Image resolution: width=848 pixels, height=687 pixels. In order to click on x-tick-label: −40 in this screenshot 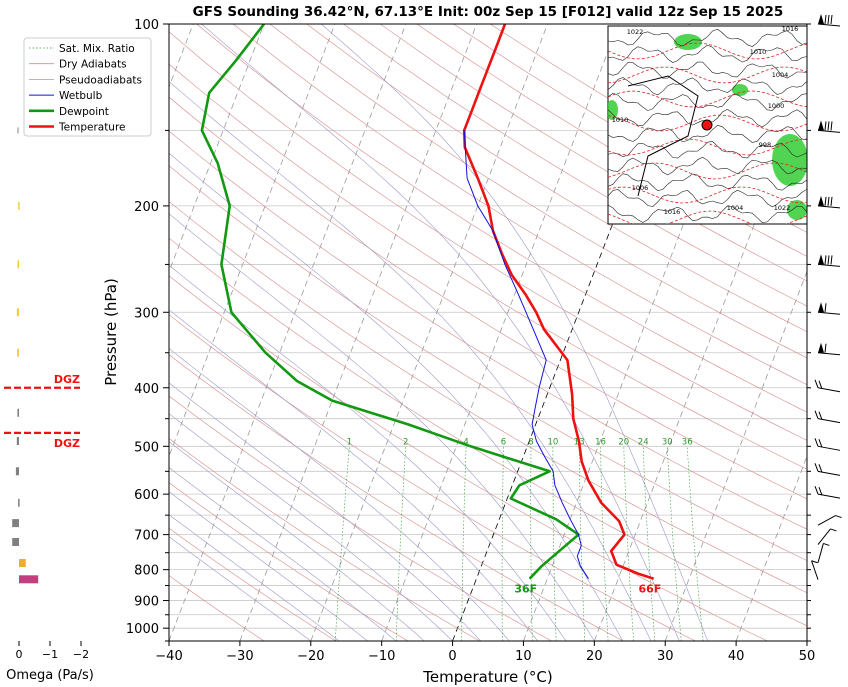, I will do `click(168, 656)`.